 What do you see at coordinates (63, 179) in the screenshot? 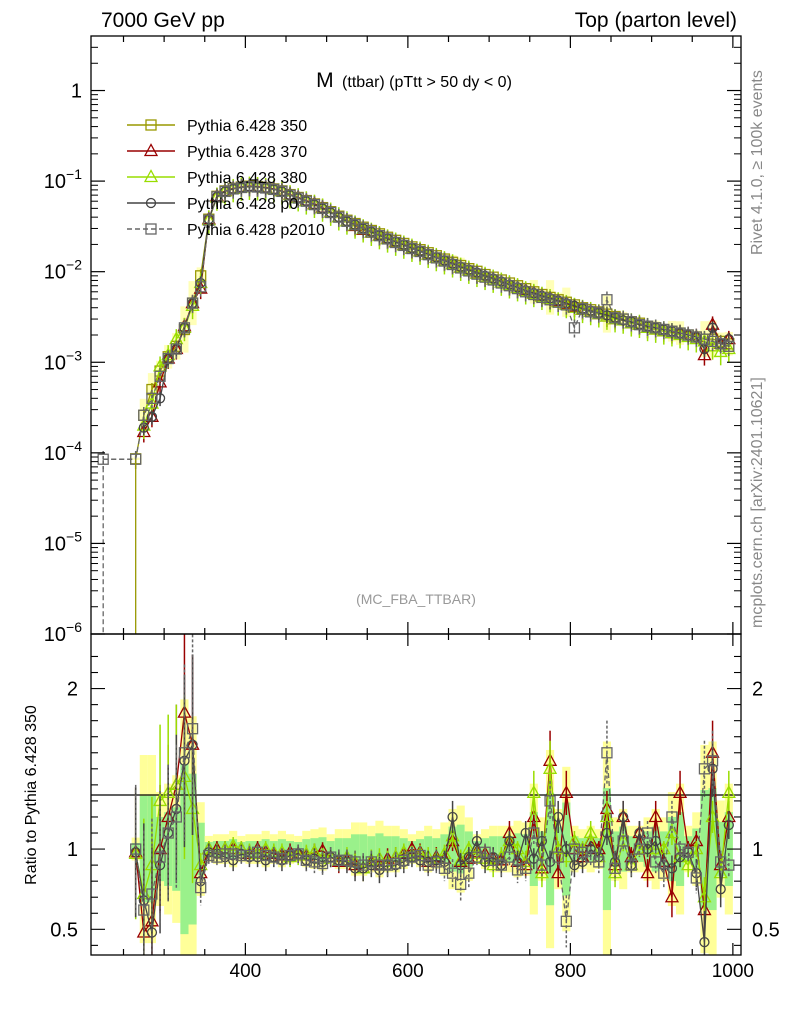
I see `y-tick-label: 10⁻¹` at bounding box center [63, 179].